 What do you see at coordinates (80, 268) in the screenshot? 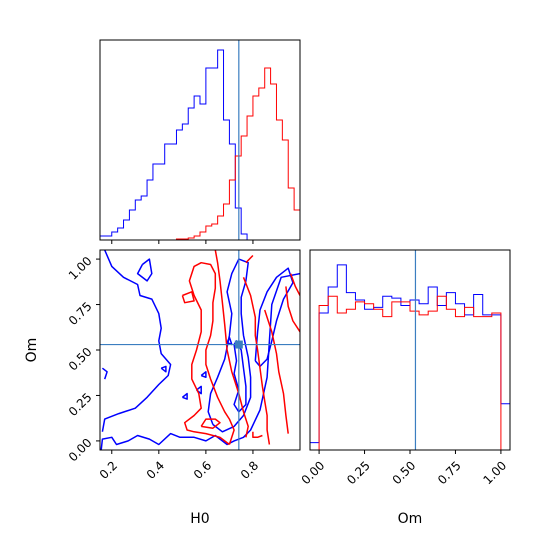
I see `joint-ytick-label: 1.00` at bounding box center [80, 268].